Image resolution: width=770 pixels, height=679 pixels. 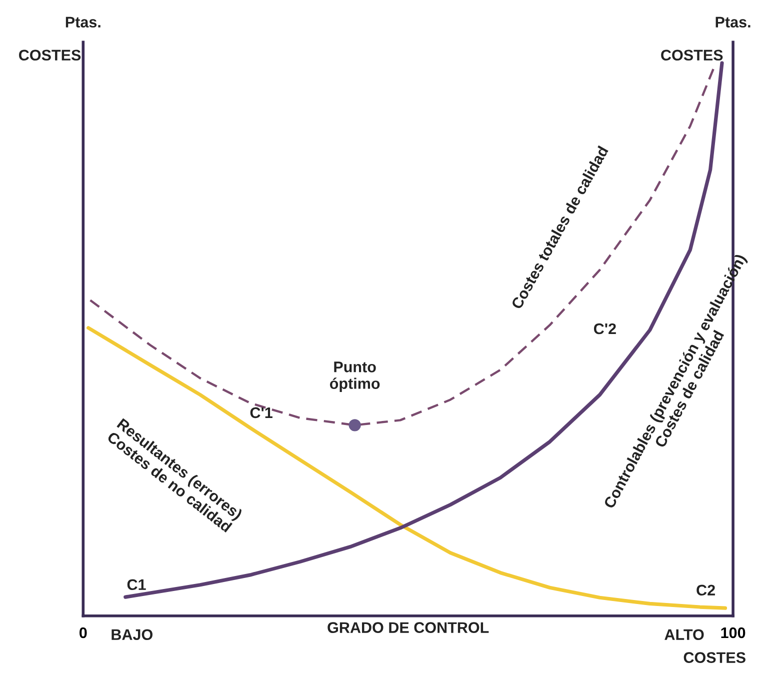 What do you see at coordinates (733, 632) in the screenshot?
I see `x-tick-label: 100` at bounding box center [733, 632].